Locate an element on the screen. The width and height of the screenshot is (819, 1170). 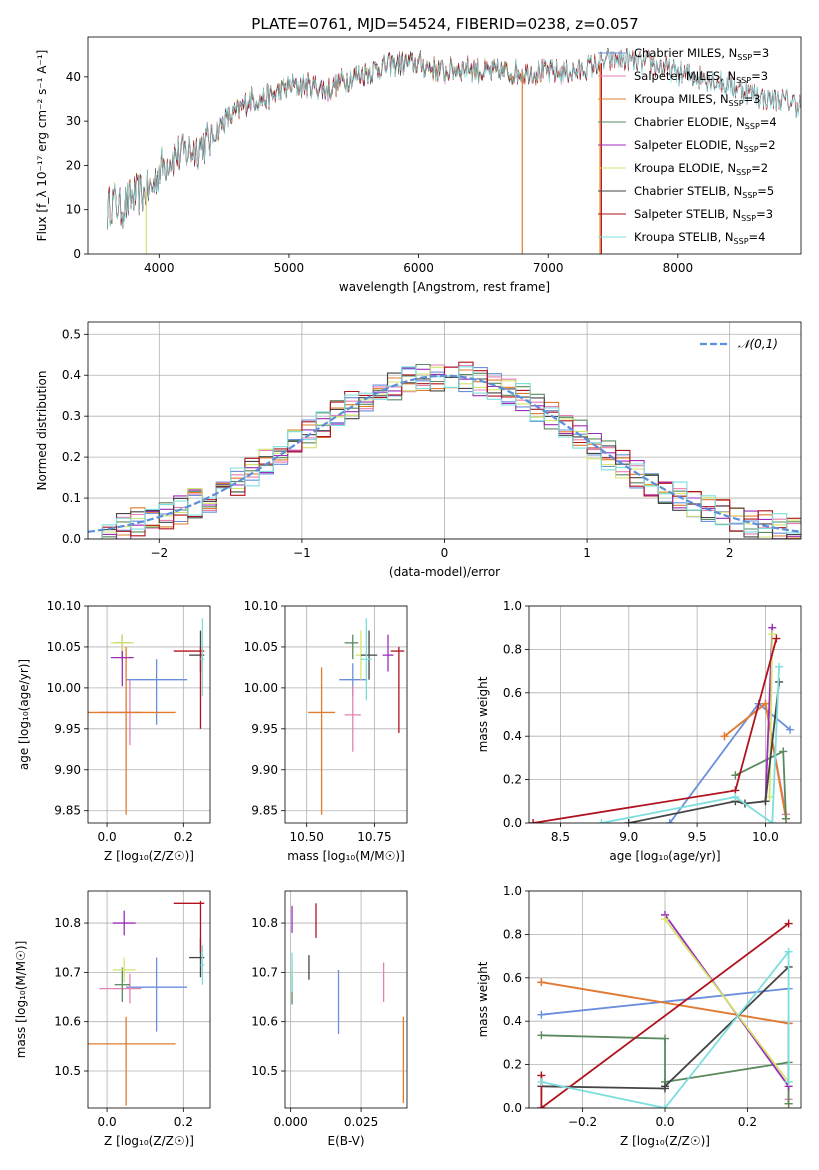
y-tick-label: 40 is located at coordinates (73, 77).